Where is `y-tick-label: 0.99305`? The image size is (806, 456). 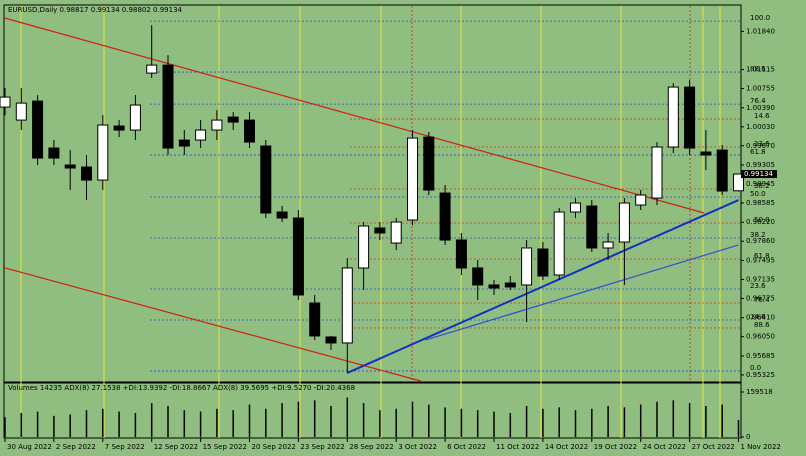
y-tick-label: 0.99305 is located at coordinates (760, 165).